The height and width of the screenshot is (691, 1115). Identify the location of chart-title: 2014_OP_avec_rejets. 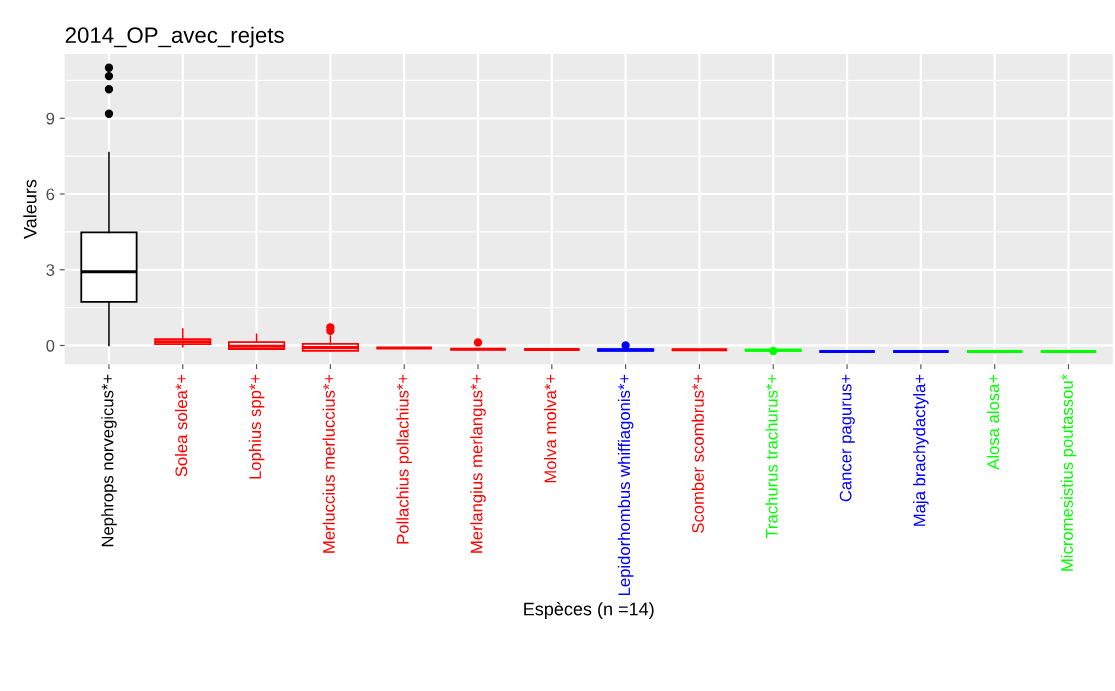
(174, 37).